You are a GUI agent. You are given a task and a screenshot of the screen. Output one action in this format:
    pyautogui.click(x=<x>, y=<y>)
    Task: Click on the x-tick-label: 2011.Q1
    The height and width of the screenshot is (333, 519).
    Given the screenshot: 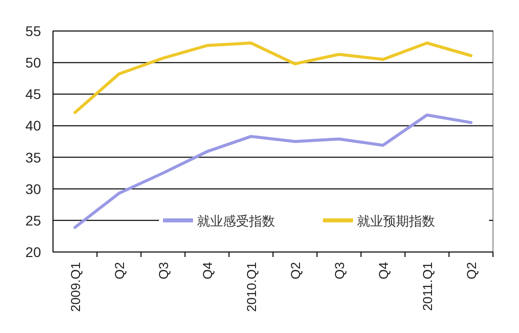 What is the action you would take?
    pyautogui.click(x=427, y=286)
    